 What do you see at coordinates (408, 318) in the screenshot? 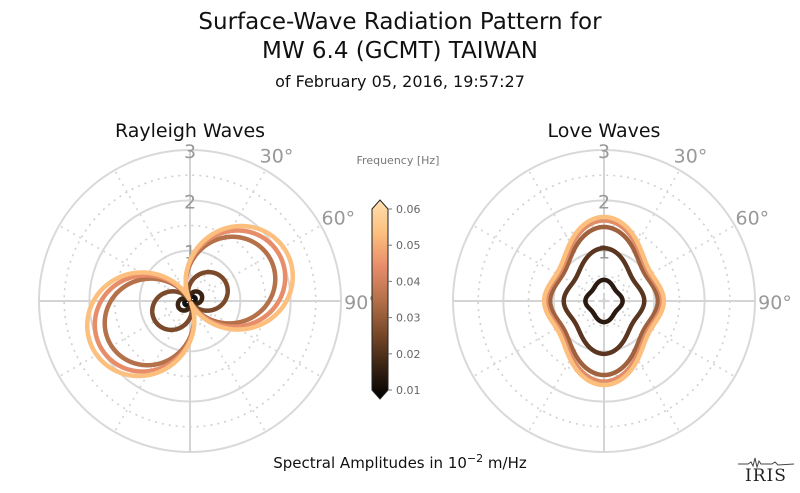
I see `colorbar-tick-label: 0.03` at bounding box center [408, 318].